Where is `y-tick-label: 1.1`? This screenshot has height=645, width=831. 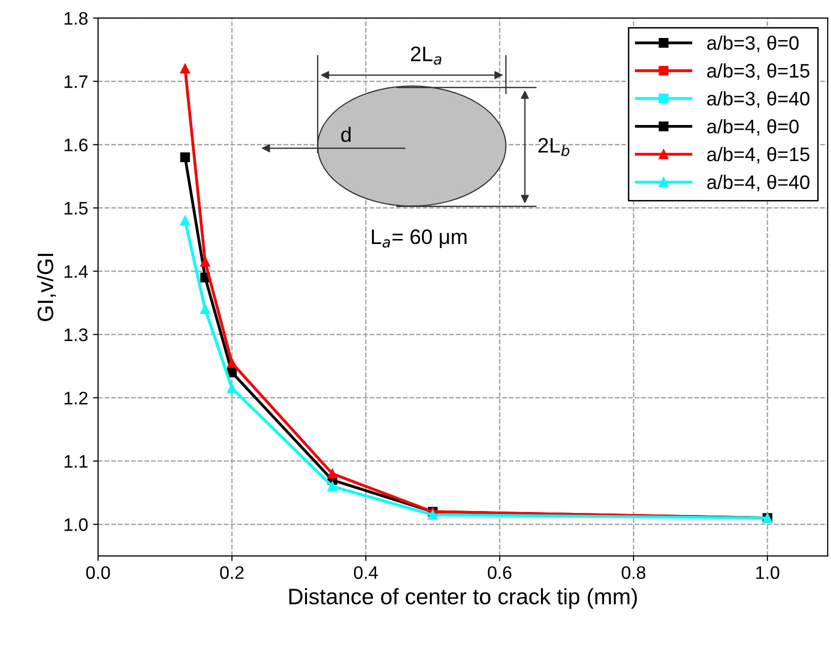
y-tick-label: 1.1 is located at coordinates (76, 461).